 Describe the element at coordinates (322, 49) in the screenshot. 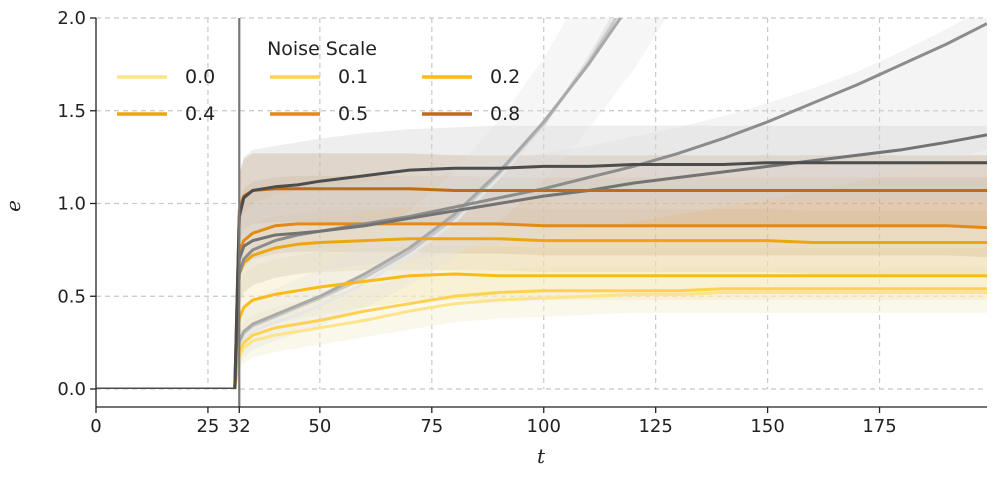

I see `legend-title: Noise Scale` at that location.